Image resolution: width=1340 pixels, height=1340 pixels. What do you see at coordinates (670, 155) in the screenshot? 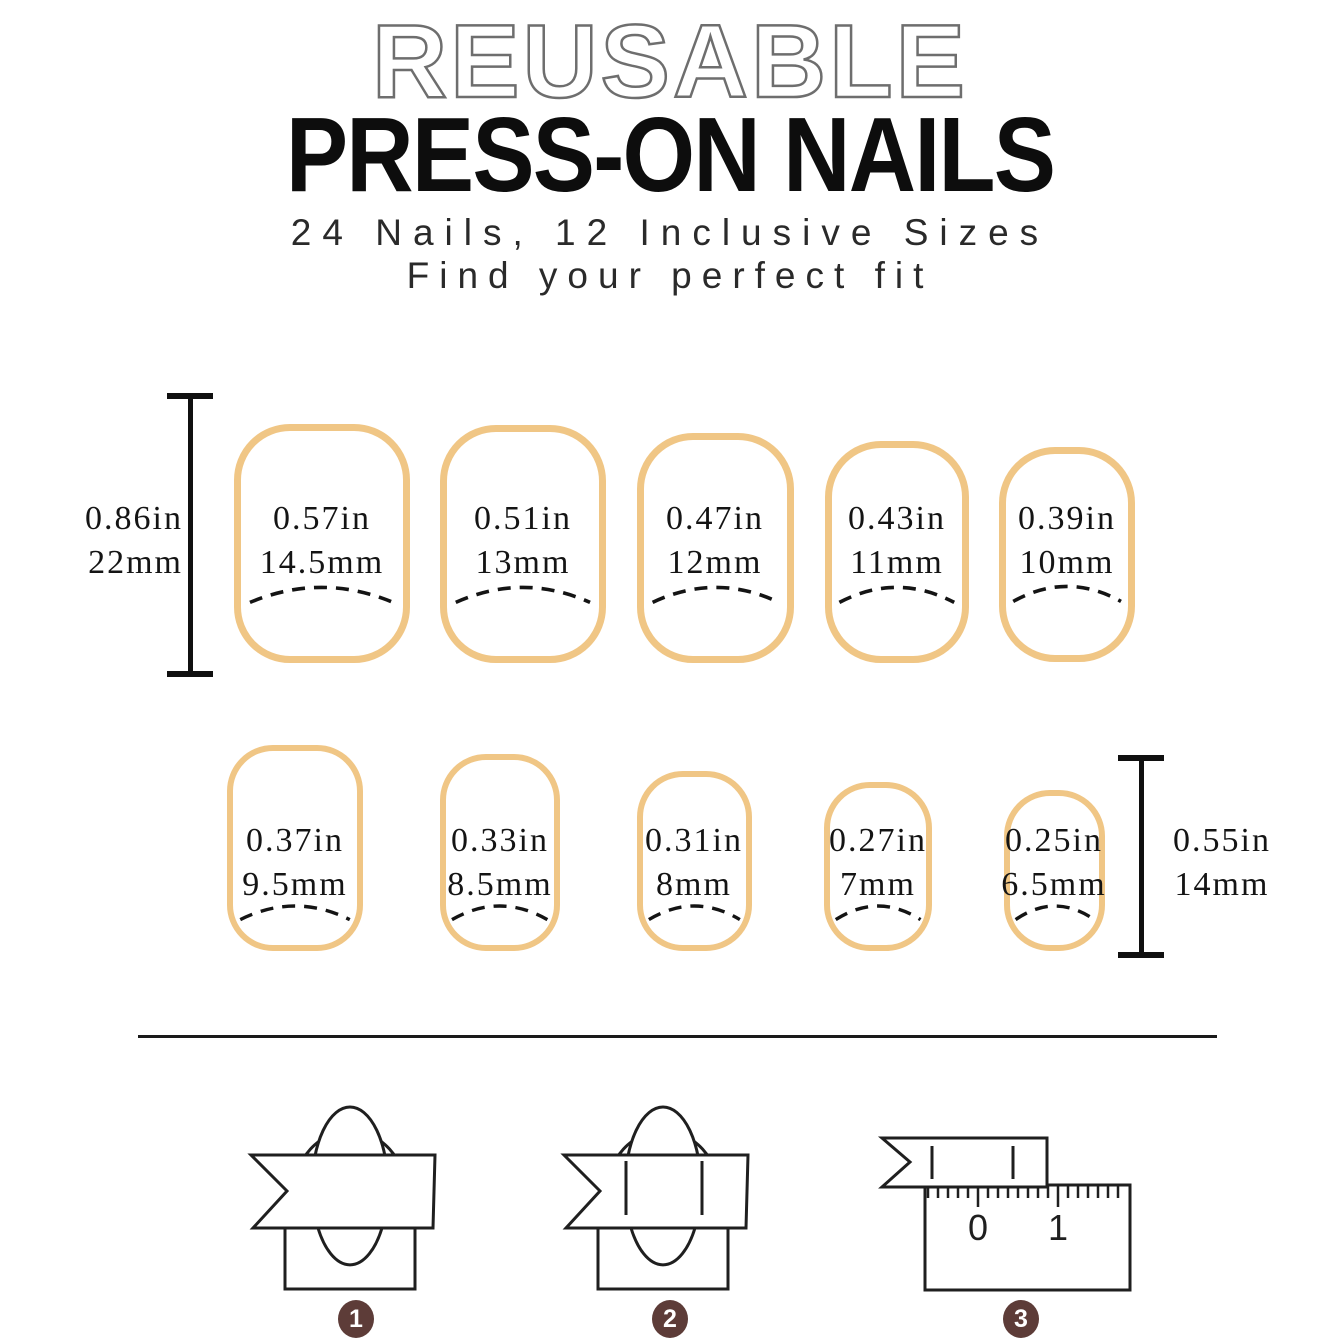
I see `page-title: PRESS-ON NAILS` at bounding box center [670, 155].